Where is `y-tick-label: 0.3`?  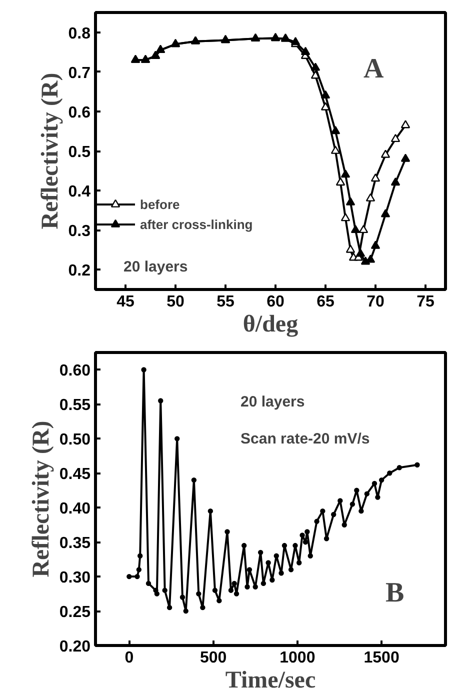 y-tick-label: 0.3 is located at coordinates (79, 231).